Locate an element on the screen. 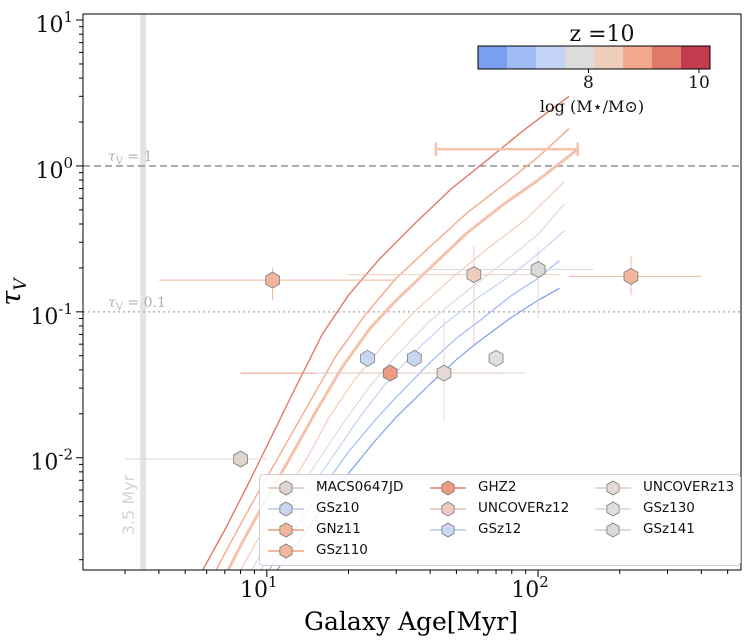 This screenshot has width=752, height=644. point-GHZ2 is located at coordinates (390, 373).